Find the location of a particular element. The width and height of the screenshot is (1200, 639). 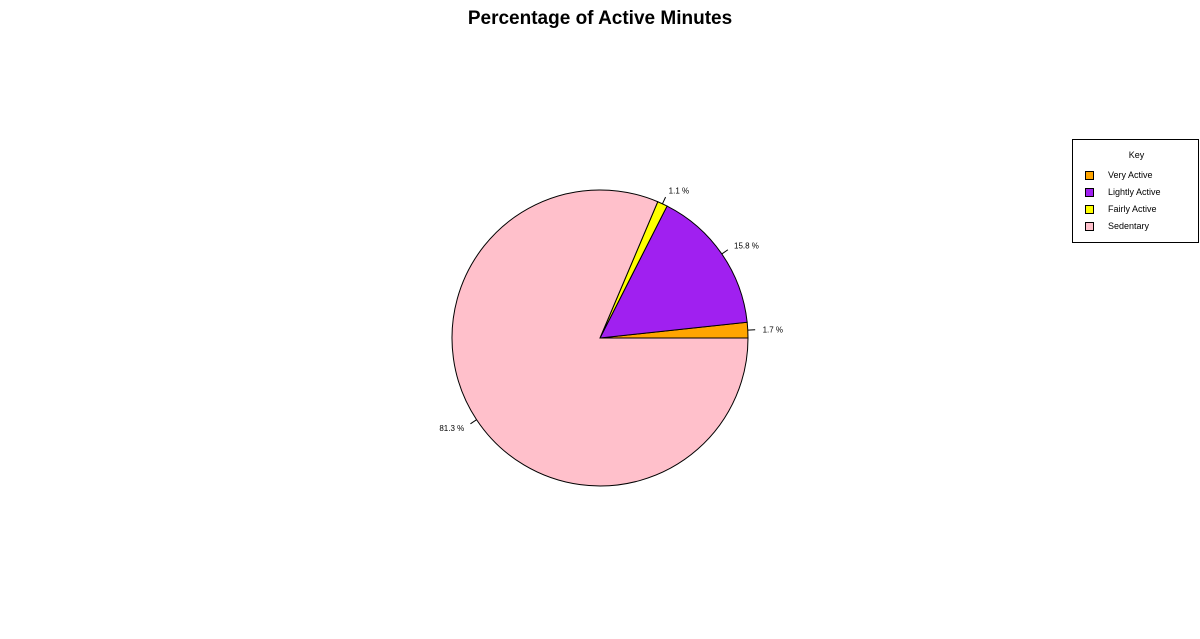

pie-slices is located at coordinates (600, 338).